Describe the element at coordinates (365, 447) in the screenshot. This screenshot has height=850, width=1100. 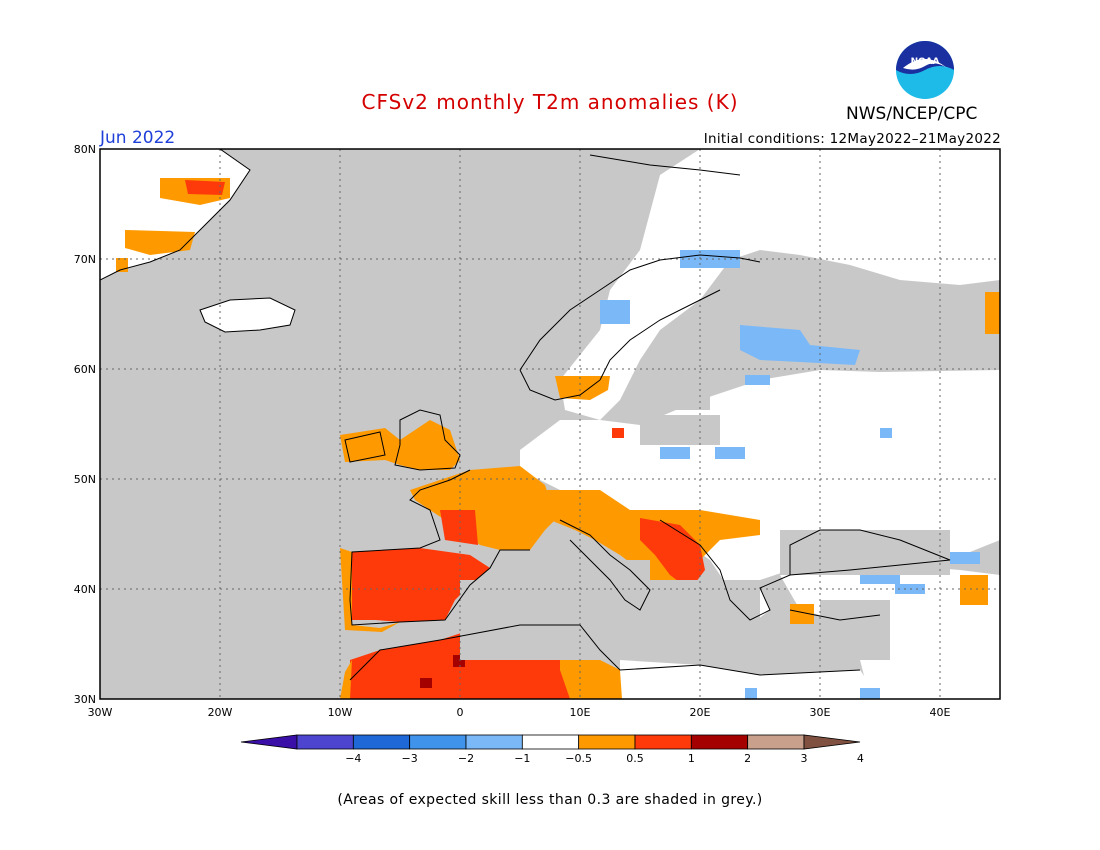
I see `coast-ireland` at that location.